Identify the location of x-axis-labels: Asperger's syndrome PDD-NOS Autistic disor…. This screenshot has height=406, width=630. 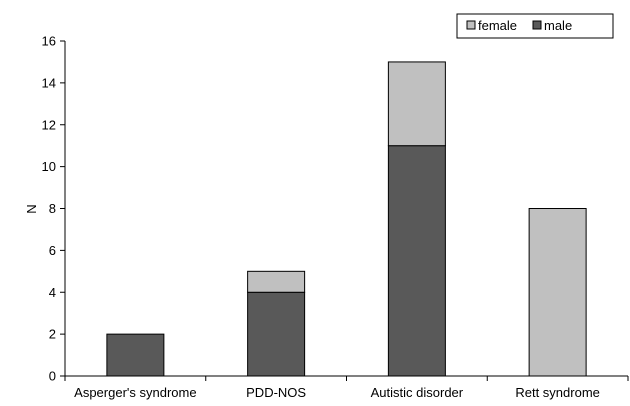
(346, 388).